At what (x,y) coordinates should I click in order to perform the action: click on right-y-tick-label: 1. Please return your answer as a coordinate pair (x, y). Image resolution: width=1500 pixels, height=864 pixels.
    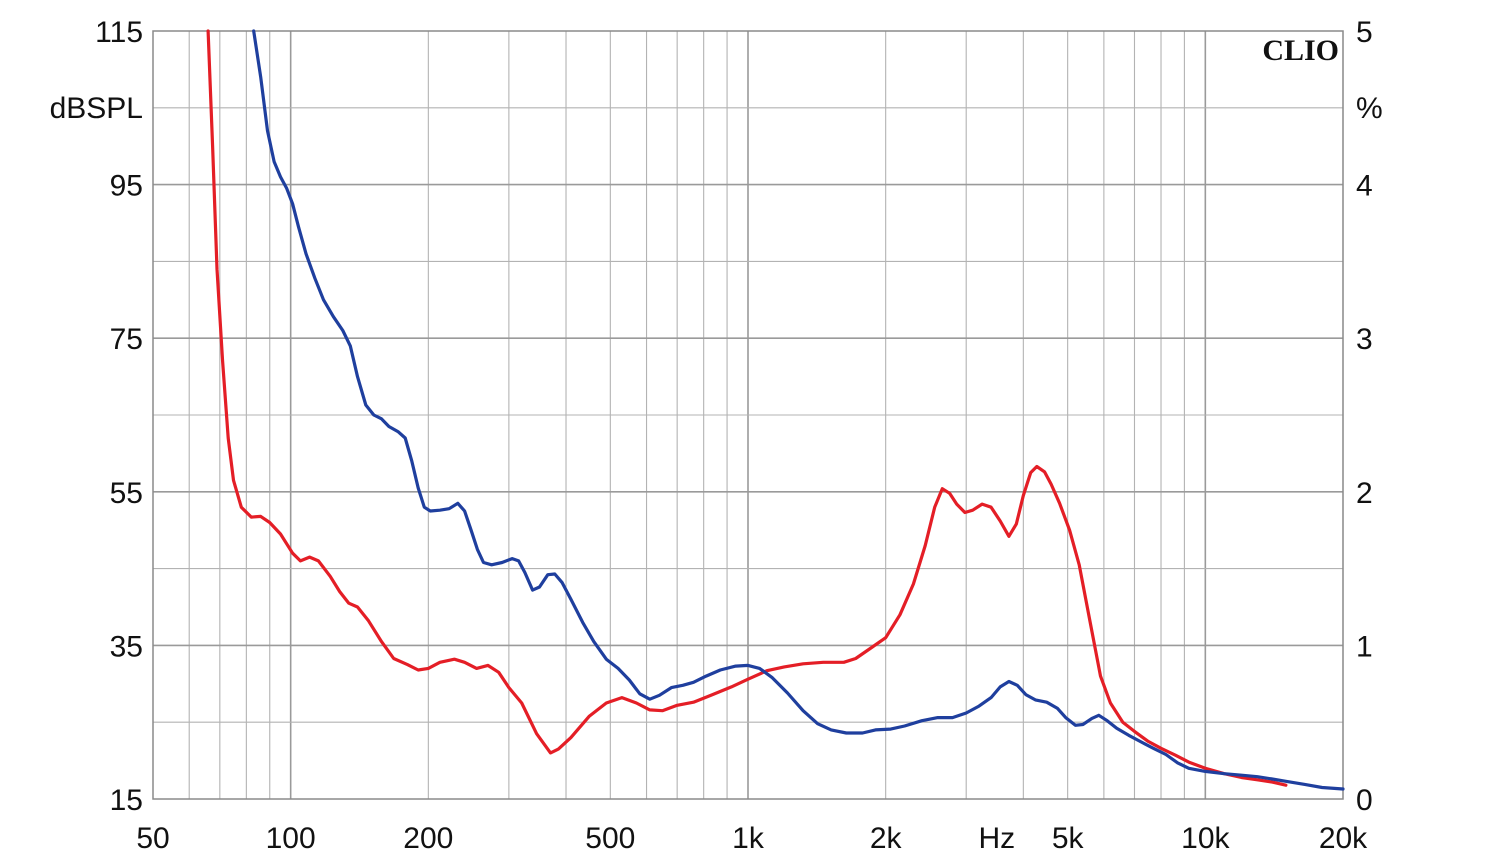
    Looking at the image, I should click on (1364, 646).